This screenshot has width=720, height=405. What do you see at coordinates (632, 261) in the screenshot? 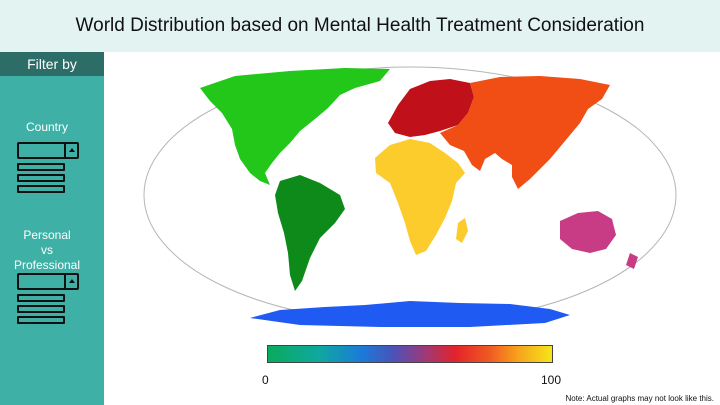
I see `region-new-zealand` at bounding box center [632, 261].